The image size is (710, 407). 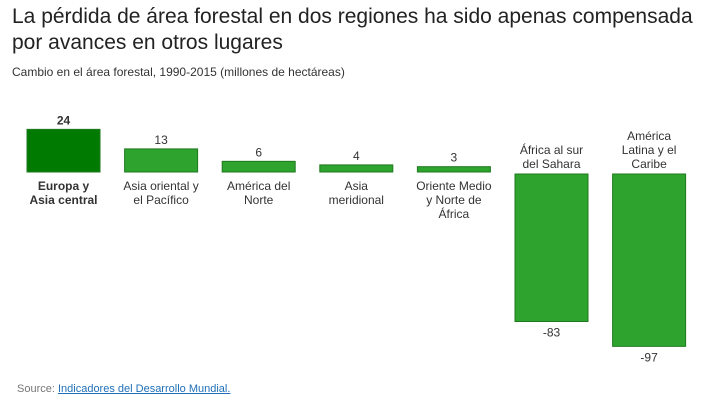 I want to click on category-label-0-1: Asia central, so click(x=63, y=200).